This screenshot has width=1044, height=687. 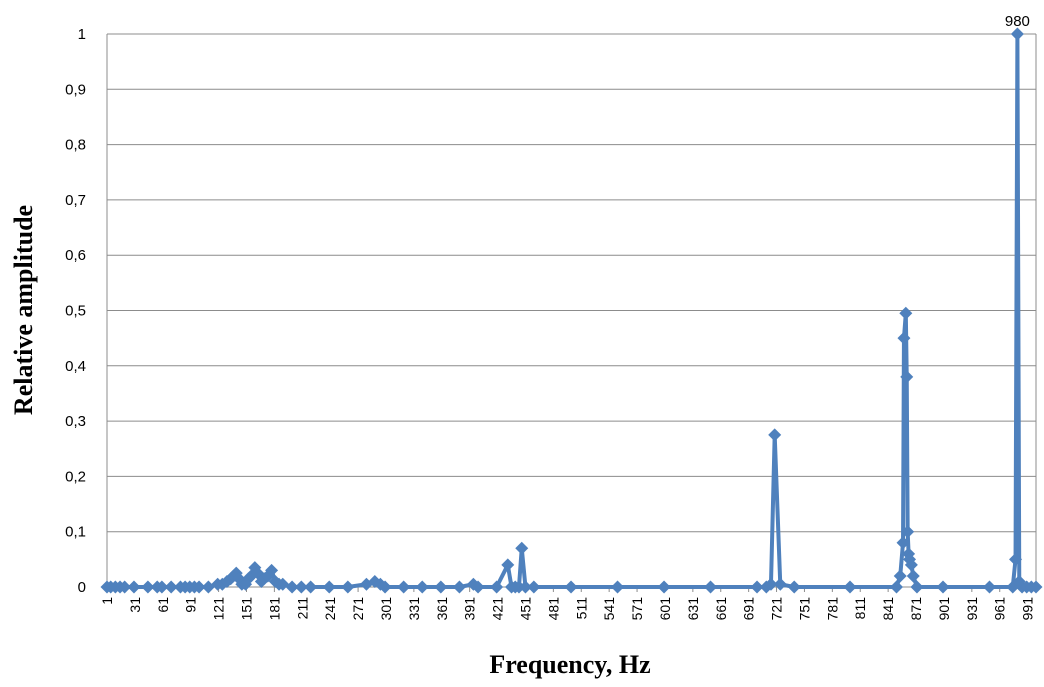 I want to click on x-tick-label: 391, so click(x=470, y=609).